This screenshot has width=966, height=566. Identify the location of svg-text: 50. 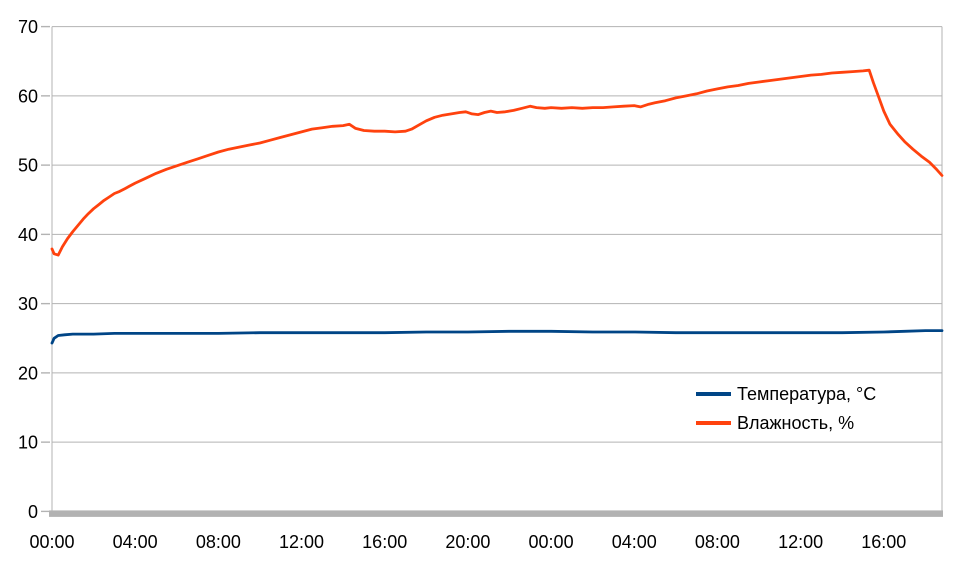
(28, 166).